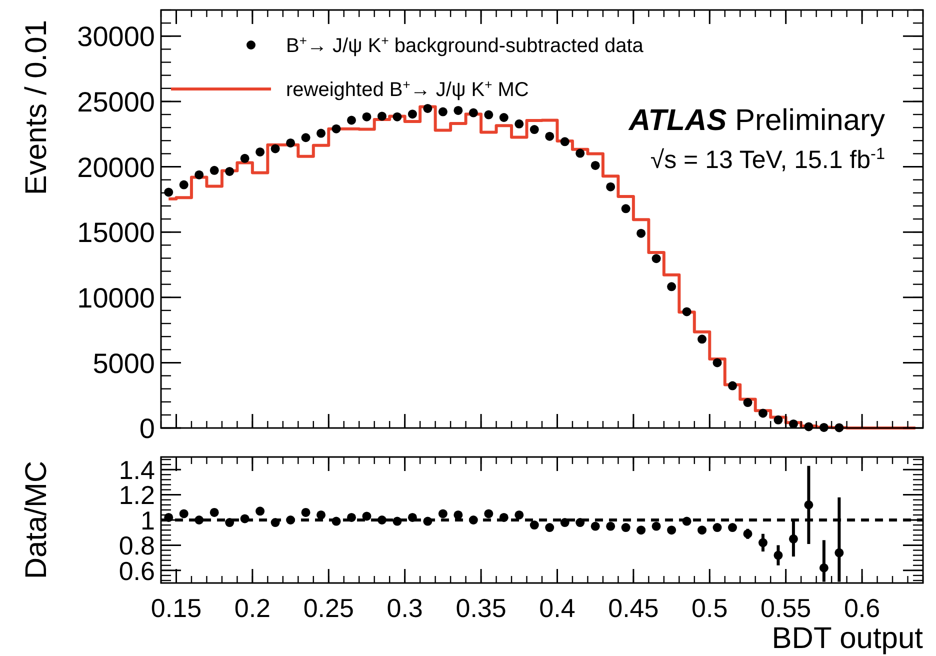 The image size is (936, 656). What do you see at coordinates (252, 608) in the screenshot?
I see `x-tick-label: 0.2` at bounding box center [252, 608].